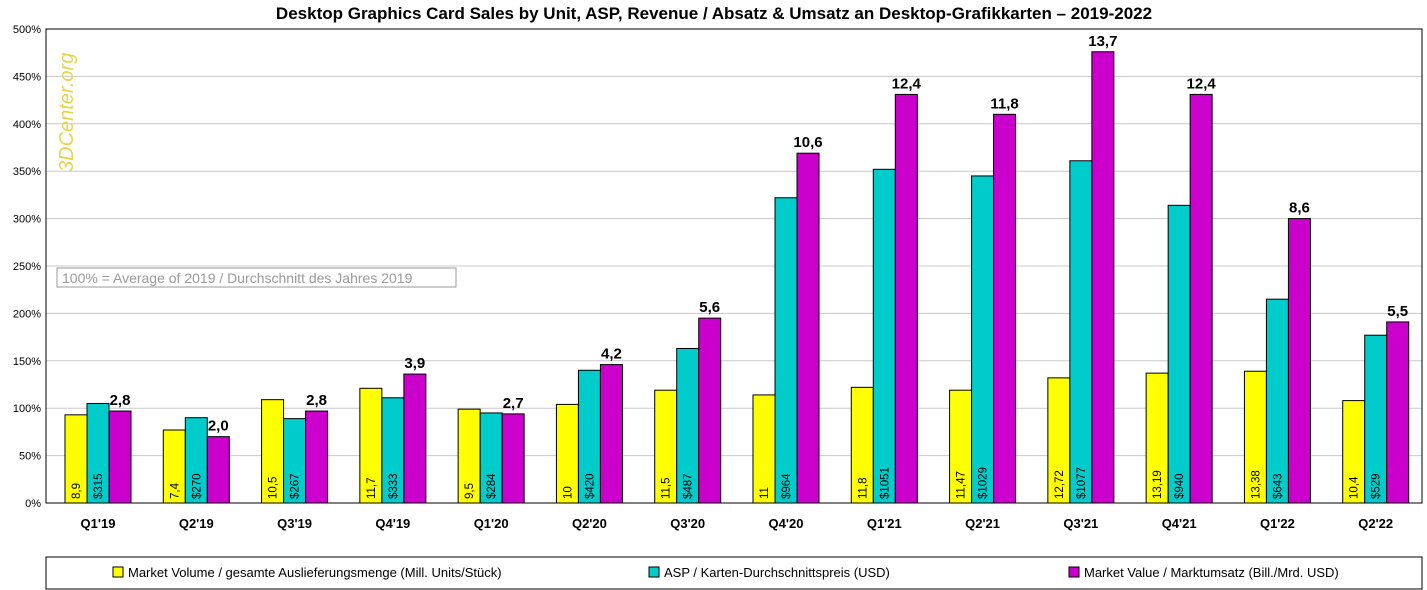  I want to click on x-tick-label: Q3'21, so click(1080, 523).